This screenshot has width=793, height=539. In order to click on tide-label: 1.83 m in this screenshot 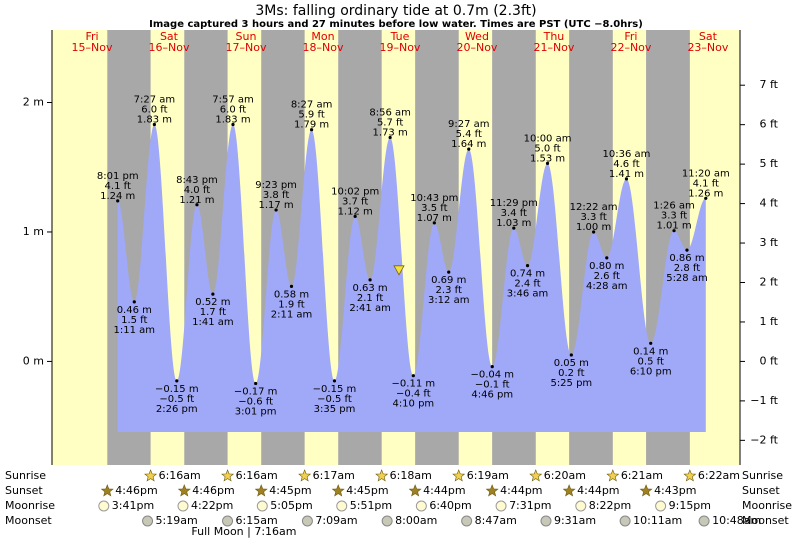, I will do `click(232, 120)`.